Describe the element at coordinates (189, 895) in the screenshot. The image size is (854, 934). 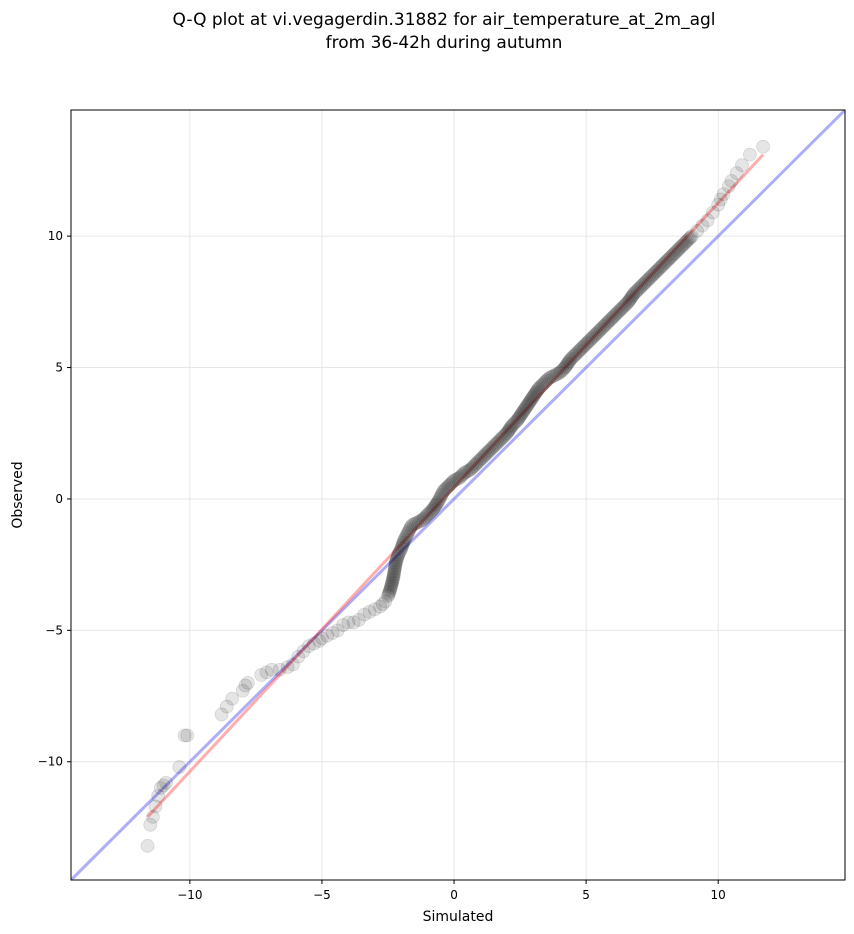
I see `x-tick-label: −10` at that location.